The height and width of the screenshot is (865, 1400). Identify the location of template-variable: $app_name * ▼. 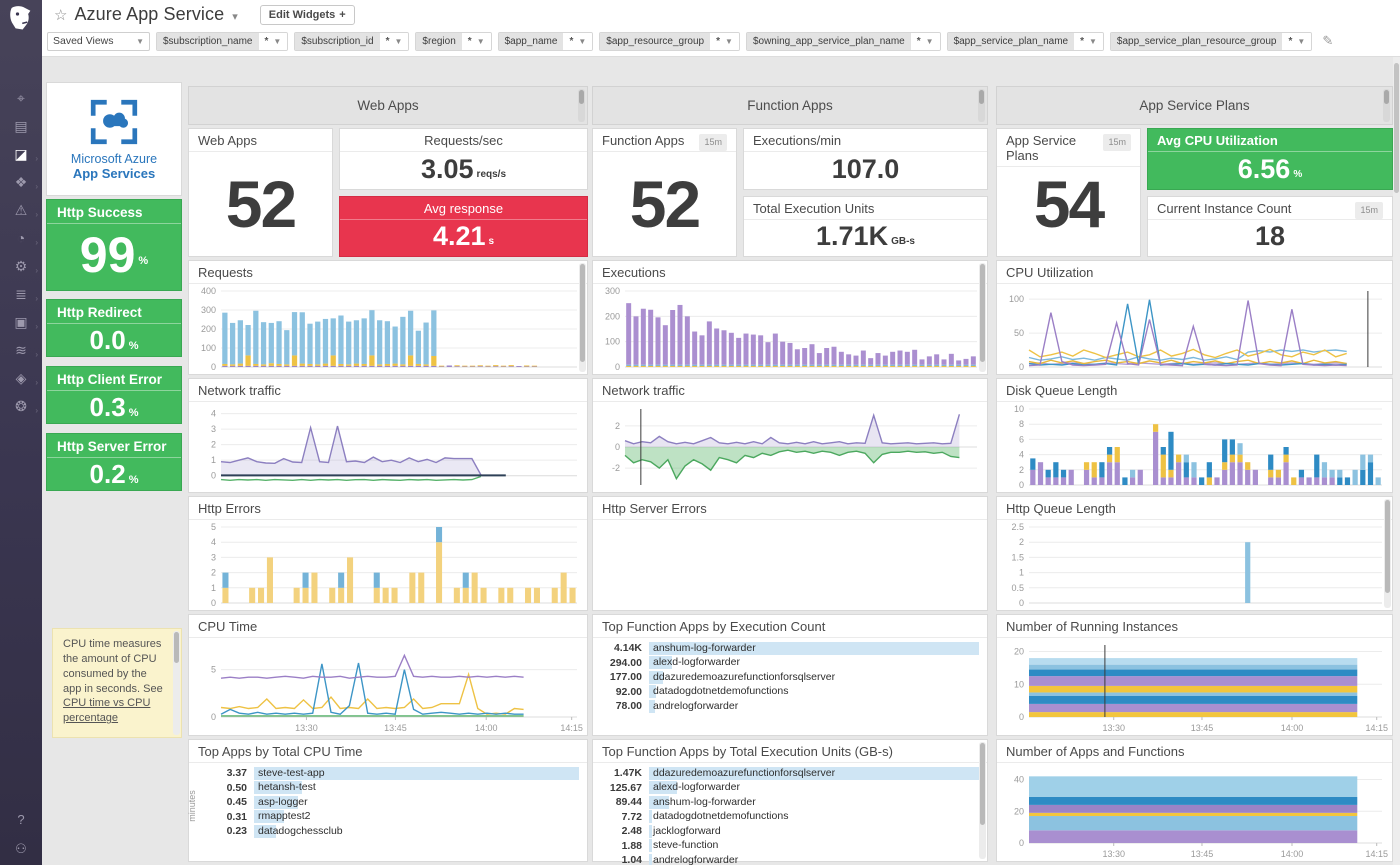
(545, 41).